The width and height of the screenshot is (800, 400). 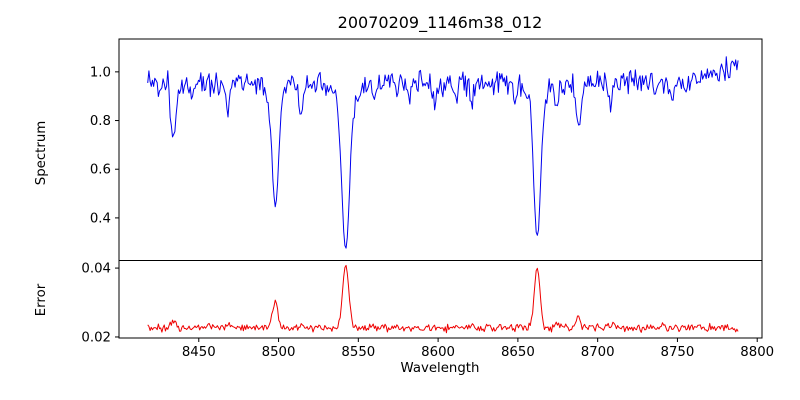 I want to click on y-tick-label: 0.02, so click(x=96, y=337).